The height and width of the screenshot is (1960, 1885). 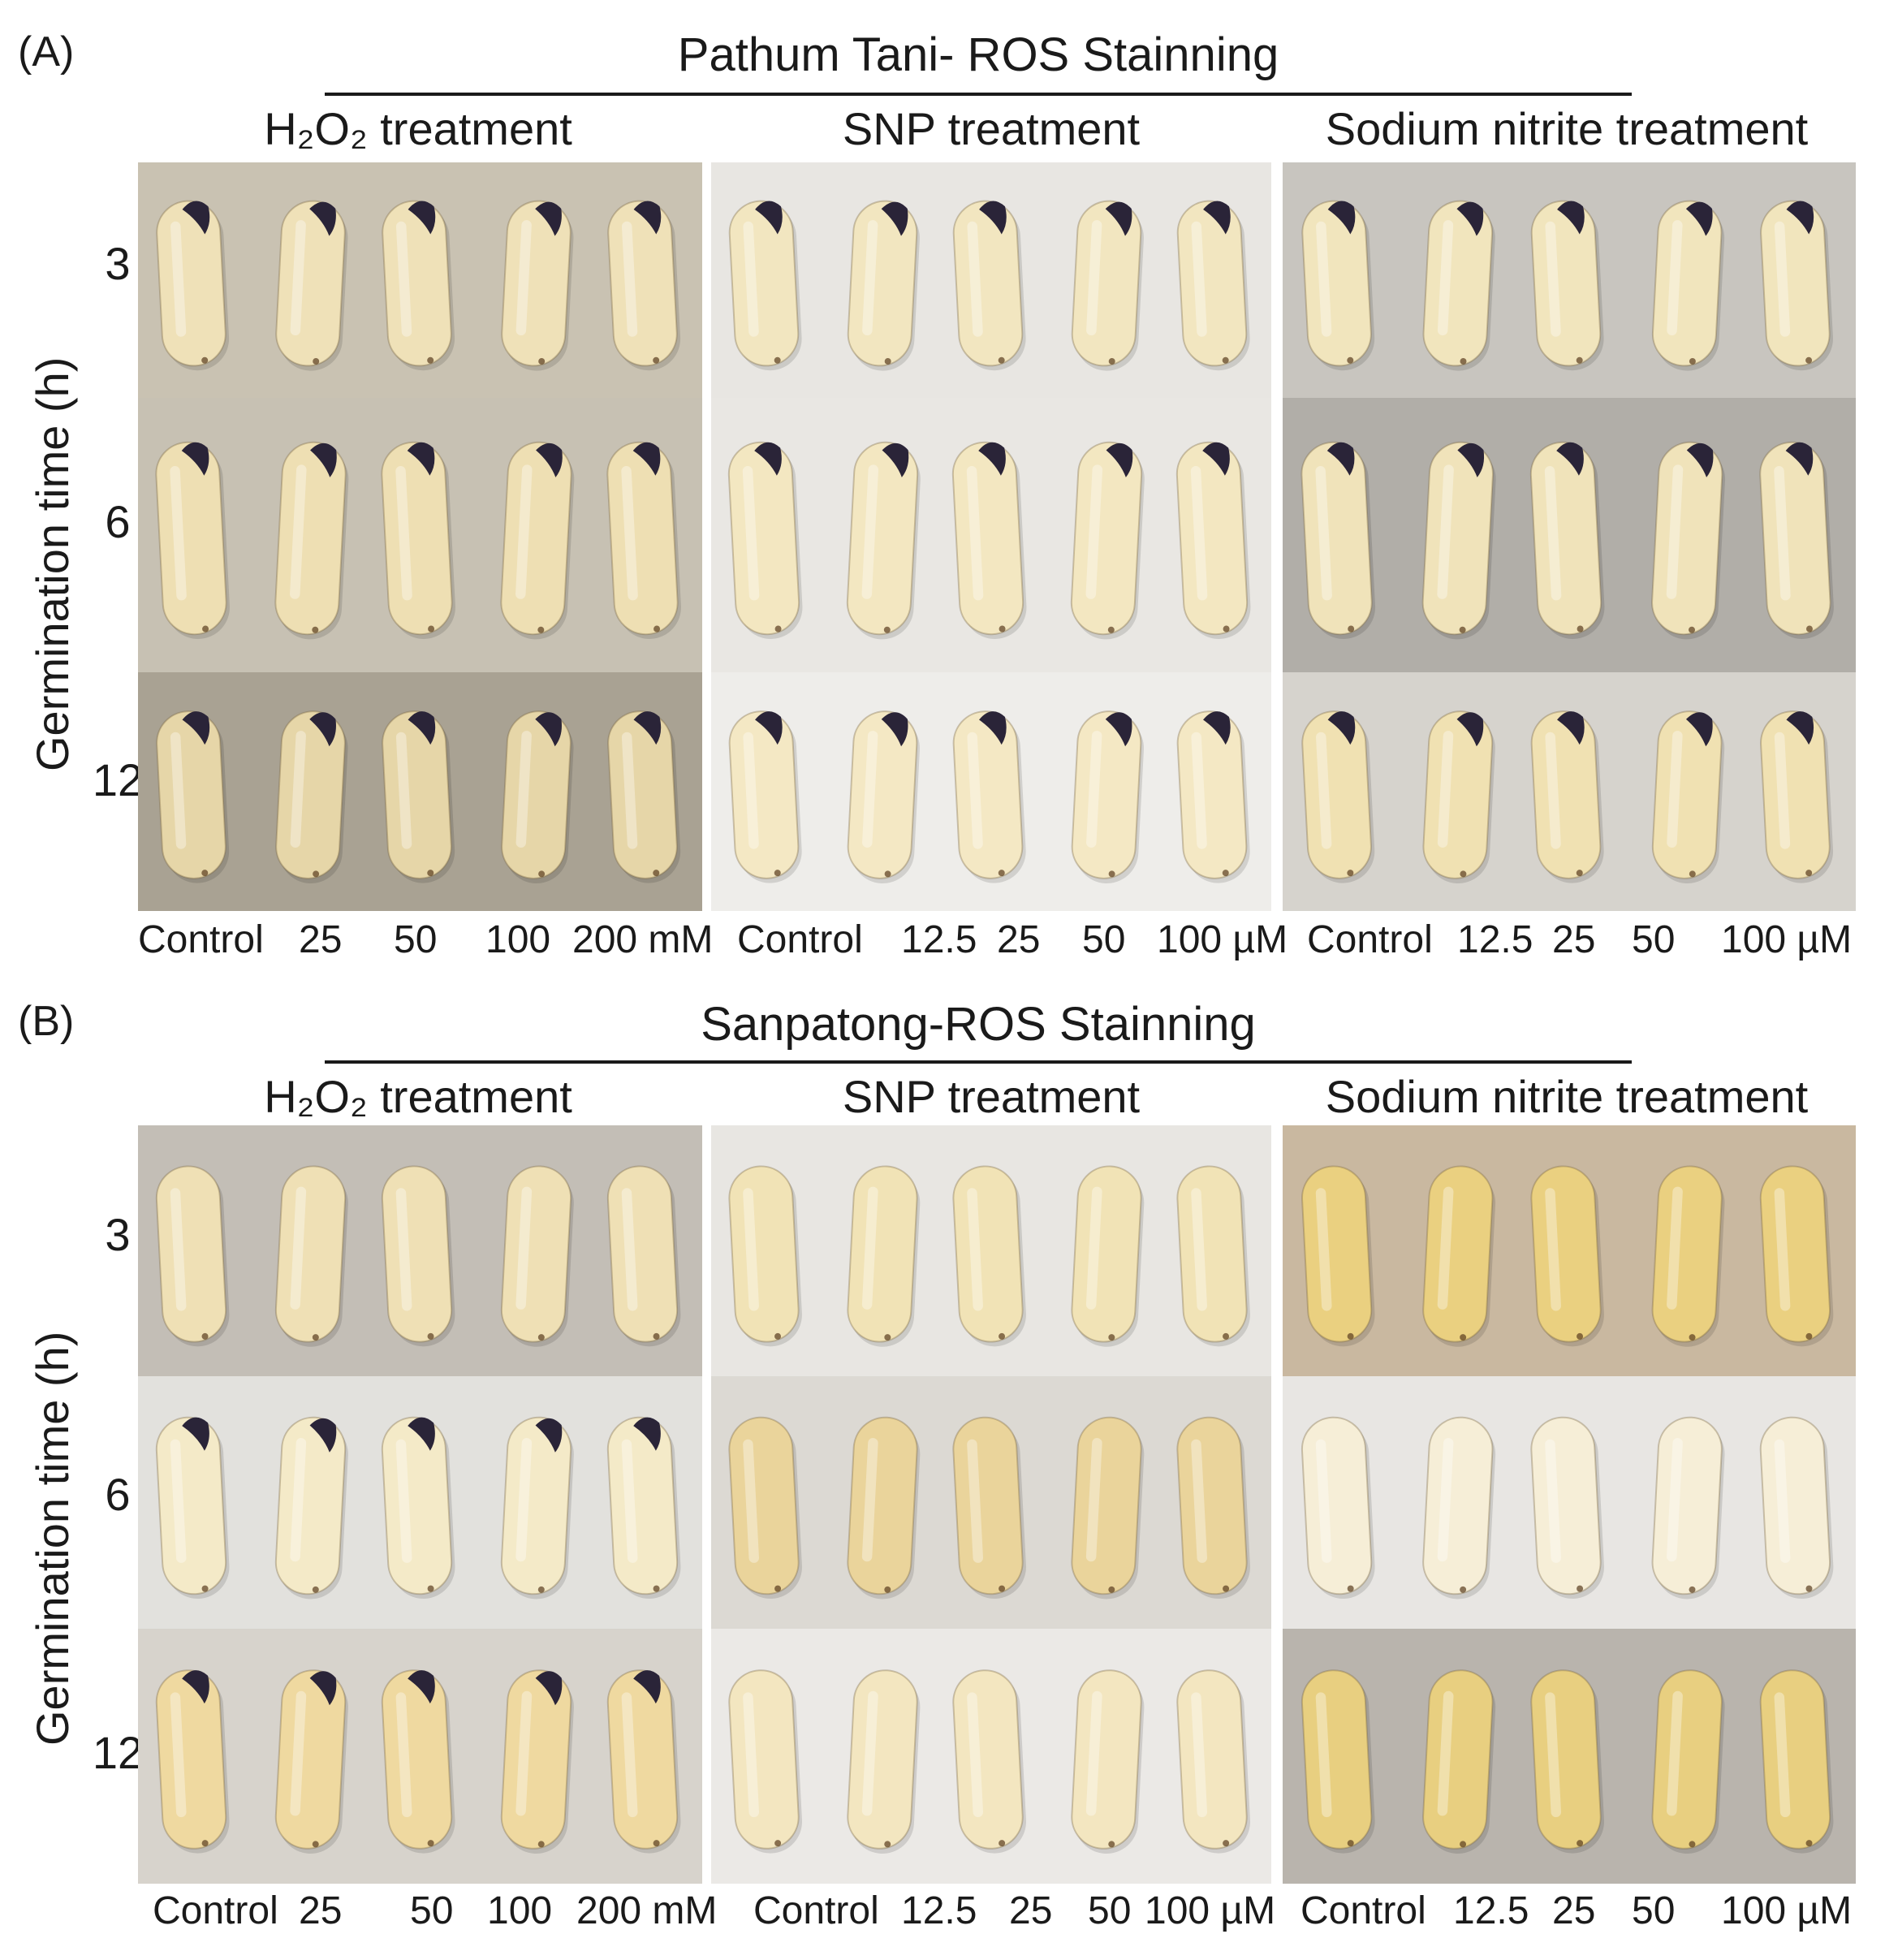 I want to click on photo-svg-b-snp-row2, so click(x=989, y=1508).